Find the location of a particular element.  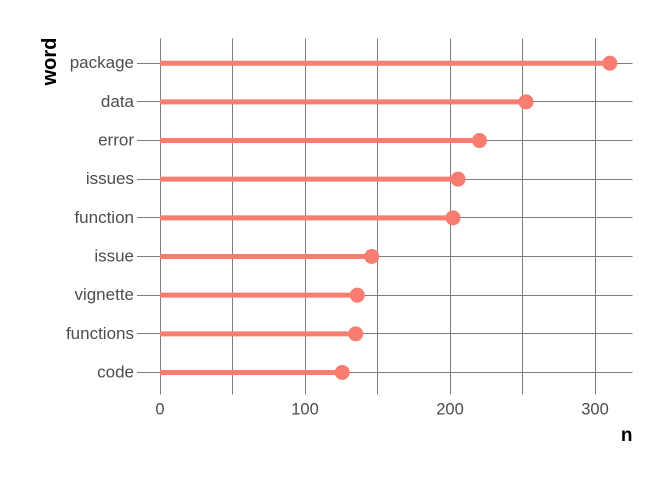

svg-text: error is located at coordinates (116, 140).